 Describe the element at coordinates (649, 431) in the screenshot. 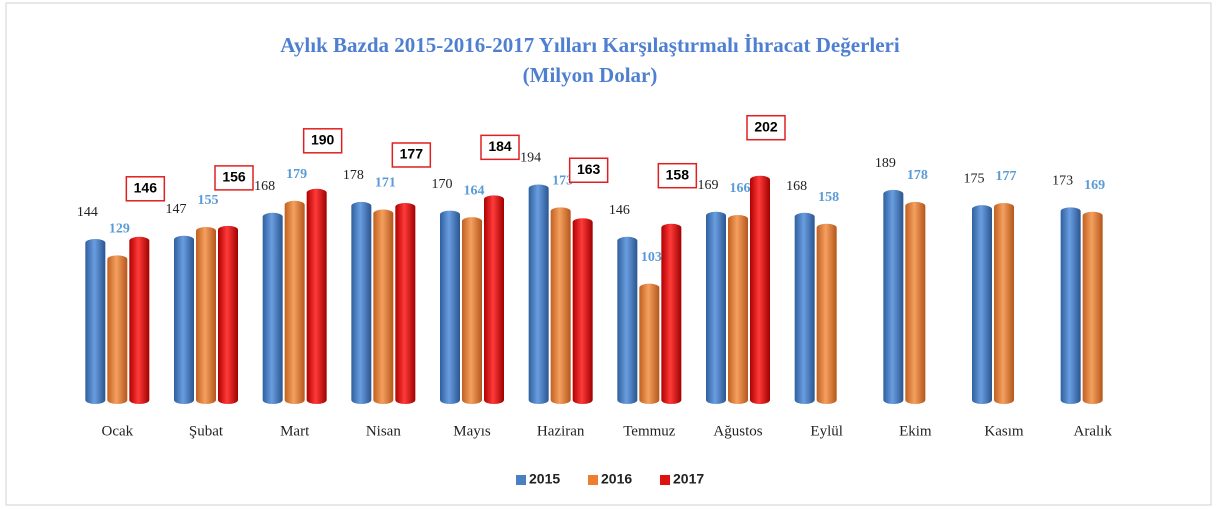

I see `x-tick-label: Temmuz` at that location.